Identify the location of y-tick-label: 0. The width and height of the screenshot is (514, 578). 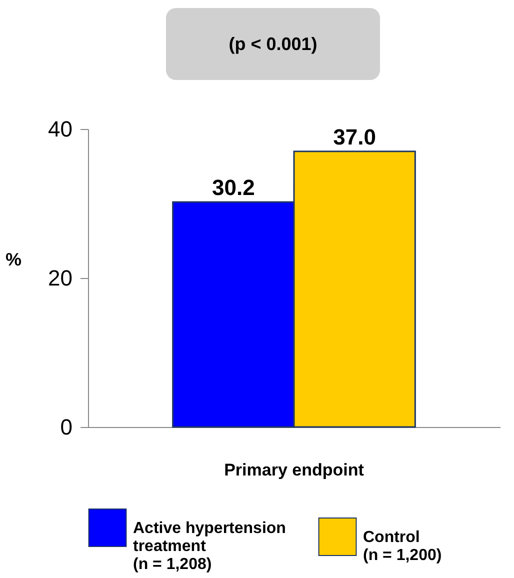
(66, 427).